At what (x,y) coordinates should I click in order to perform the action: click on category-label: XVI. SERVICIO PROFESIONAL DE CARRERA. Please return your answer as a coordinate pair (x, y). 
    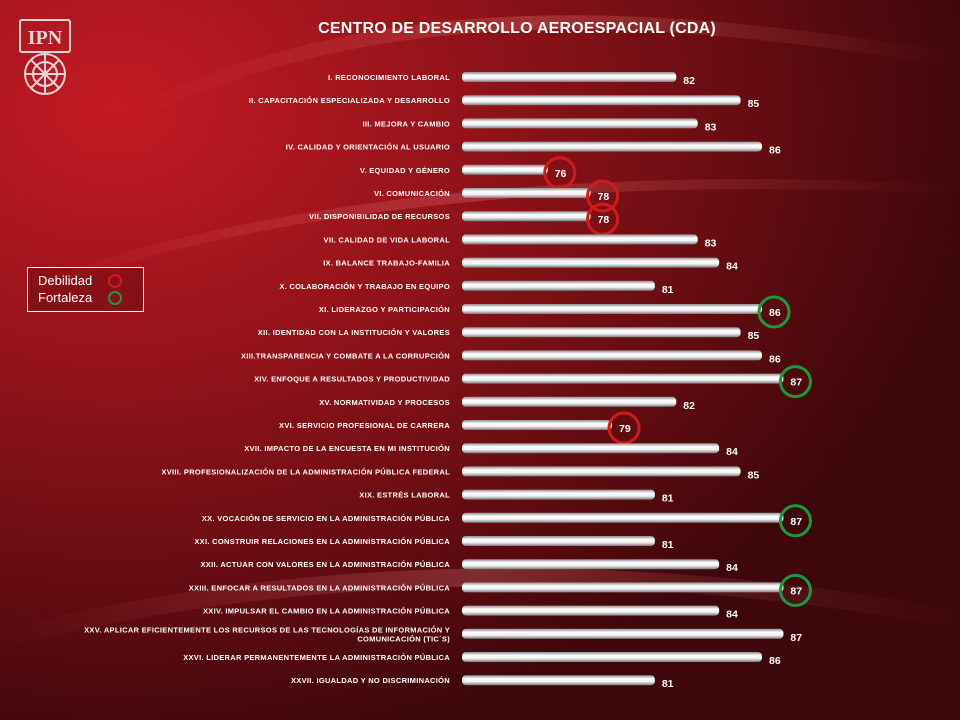
    Looking at the image, I should click on (364, 425).